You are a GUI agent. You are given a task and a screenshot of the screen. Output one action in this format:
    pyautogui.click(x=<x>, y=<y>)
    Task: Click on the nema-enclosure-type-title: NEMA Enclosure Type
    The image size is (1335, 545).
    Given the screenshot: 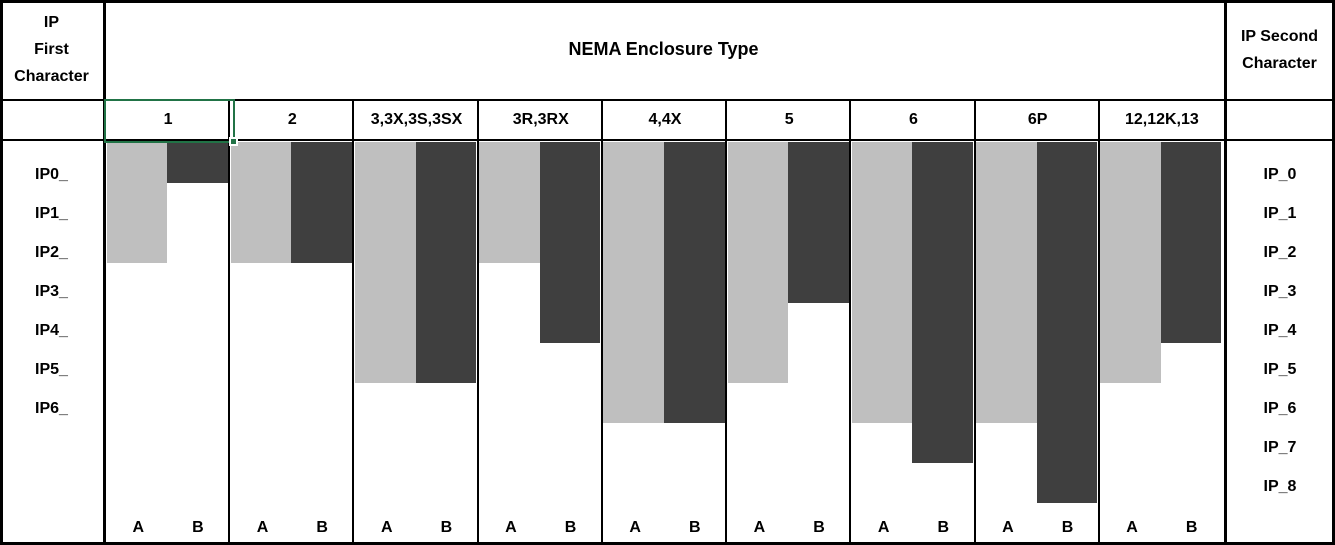 What is the action you would take?
    pyautogui.click(x=663, y=49)
    